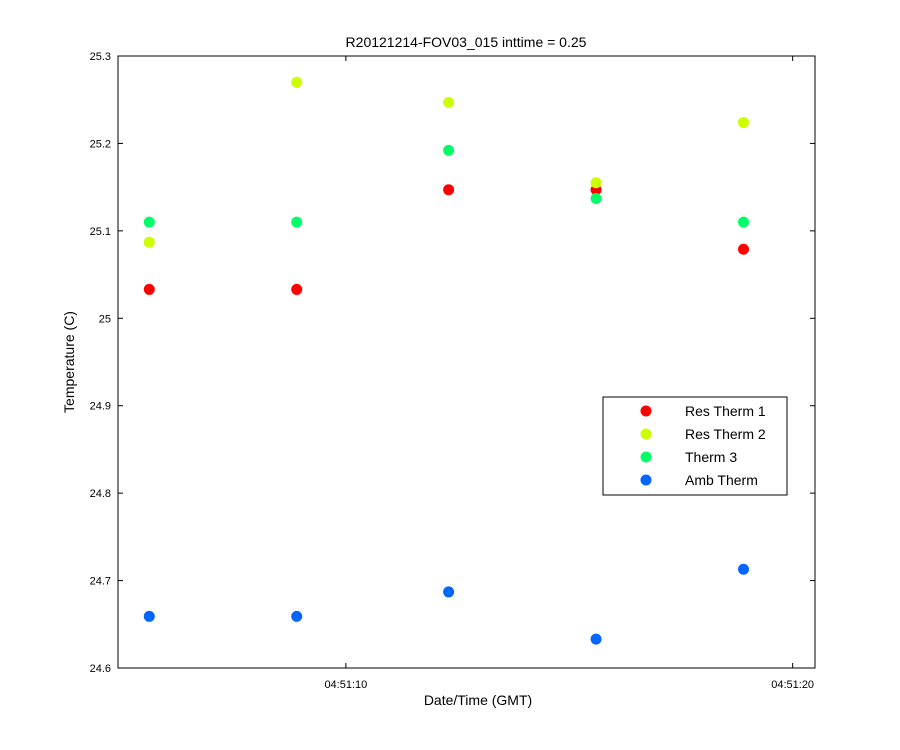 The width and height of the screenshot is (900, 750). I want to click on y-tick-label: 25, so click(105, 319).